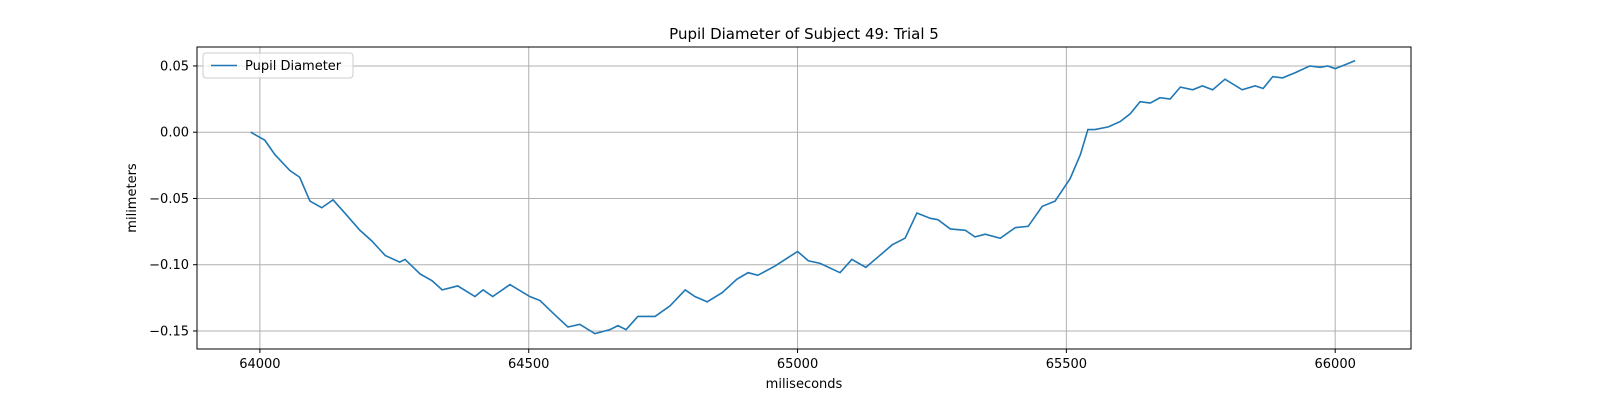 The height and width of the screenshot is (404, 1600). Describe the element at coordinates (174, 133) in the screenshot. I see `y-tick-label: 0.00` at that location.